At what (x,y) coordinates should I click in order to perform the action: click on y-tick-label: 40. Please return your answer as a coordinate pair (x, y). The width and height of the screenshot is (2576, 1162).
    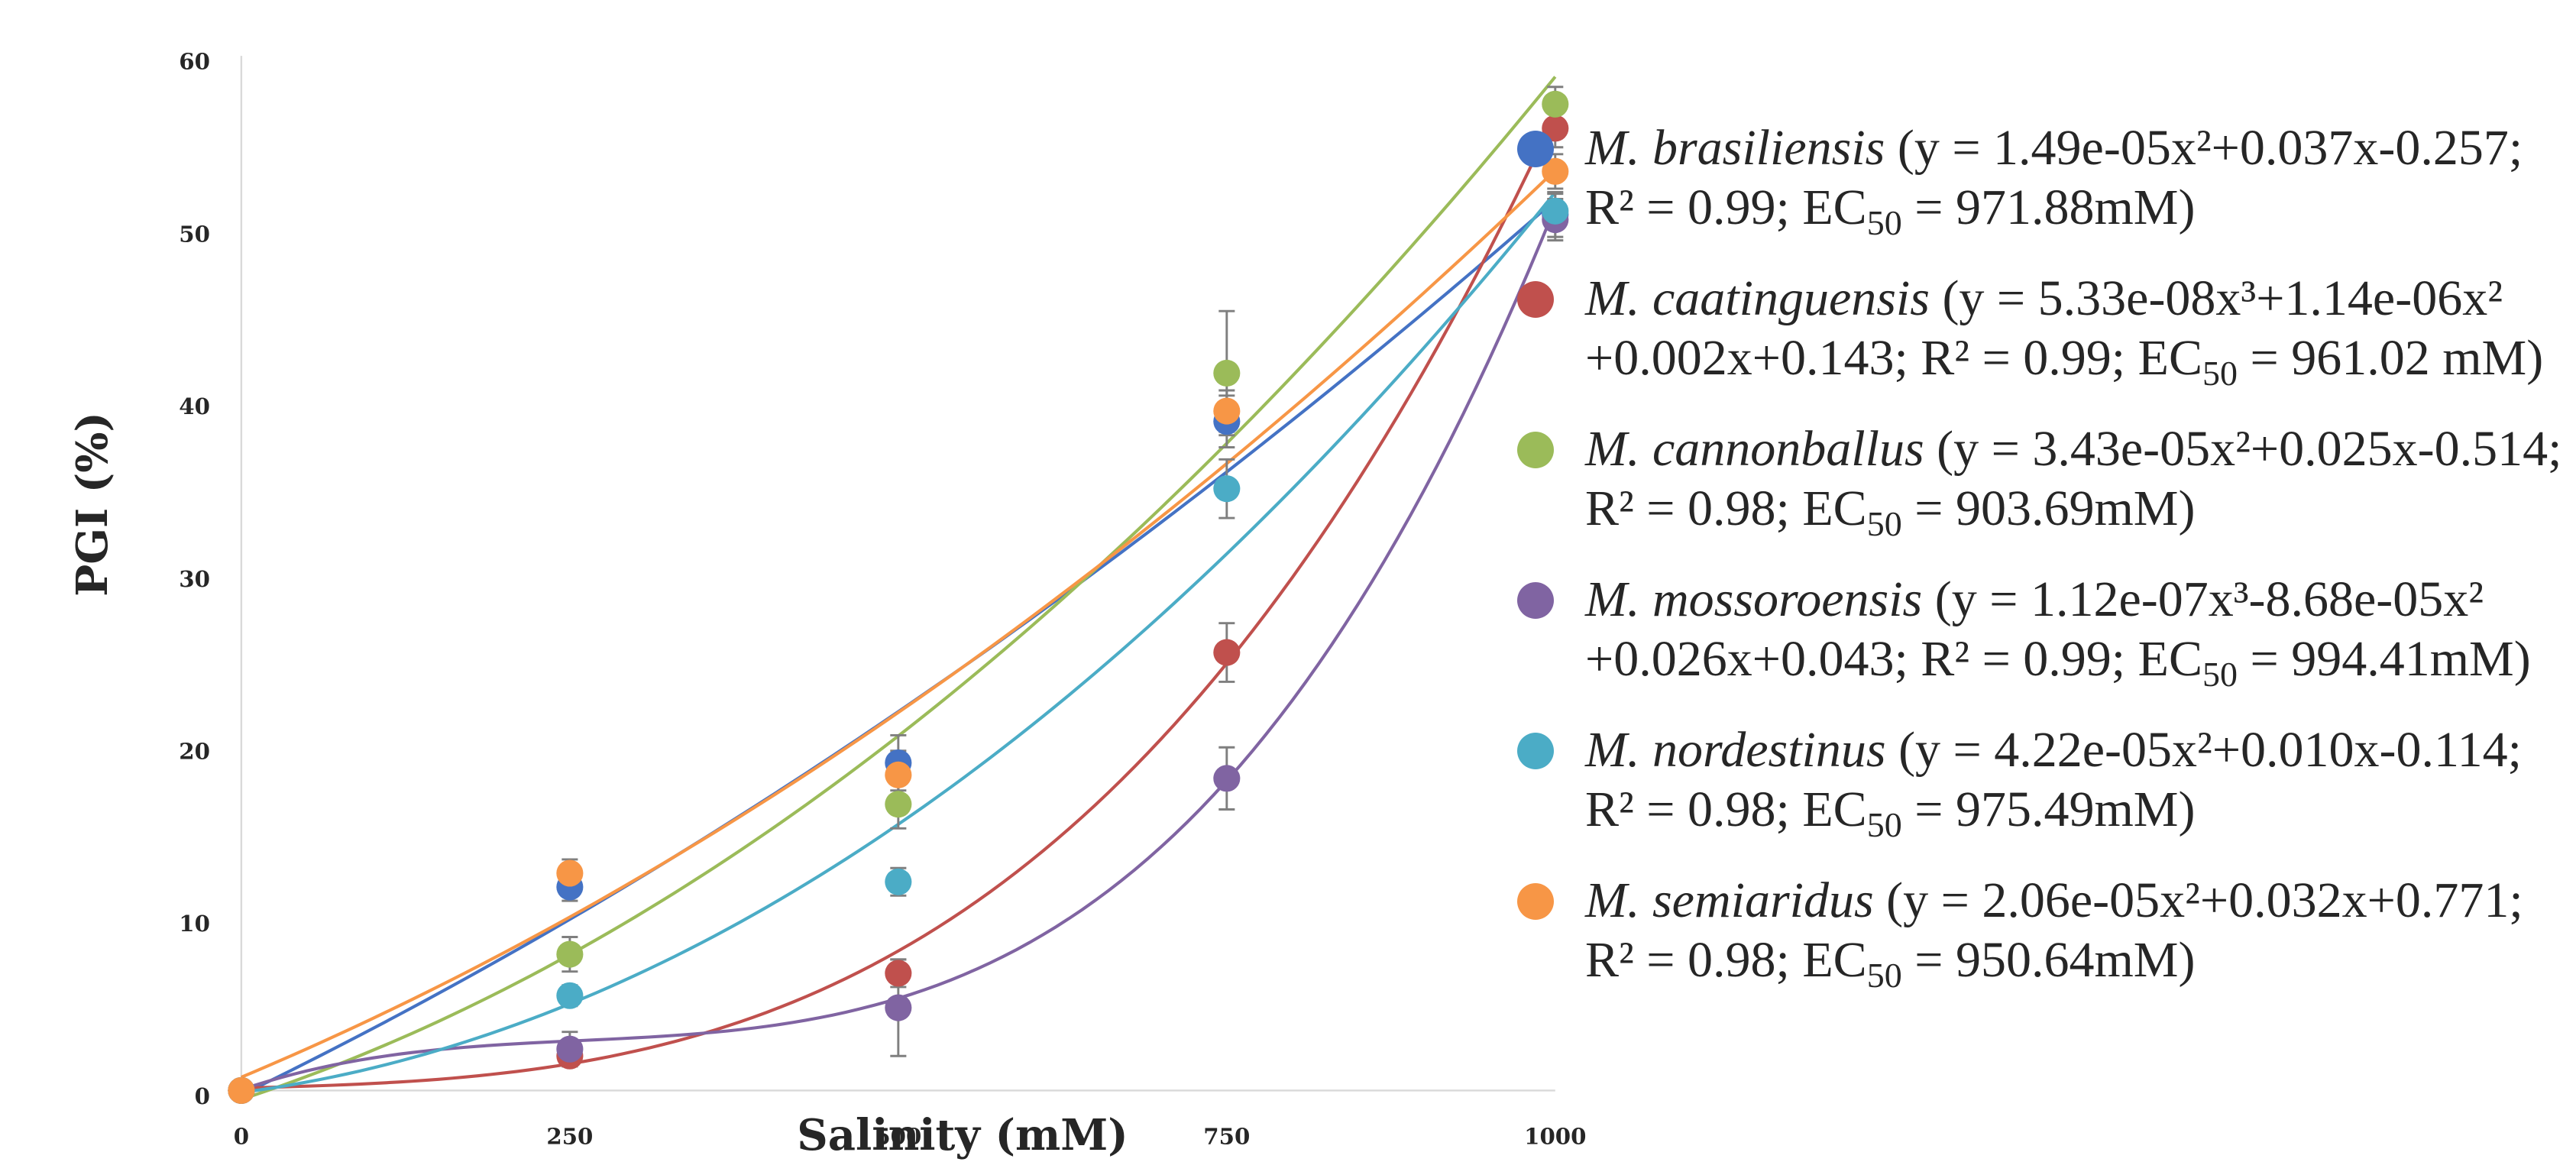
    Looking at the image, I should click on (194, 406).